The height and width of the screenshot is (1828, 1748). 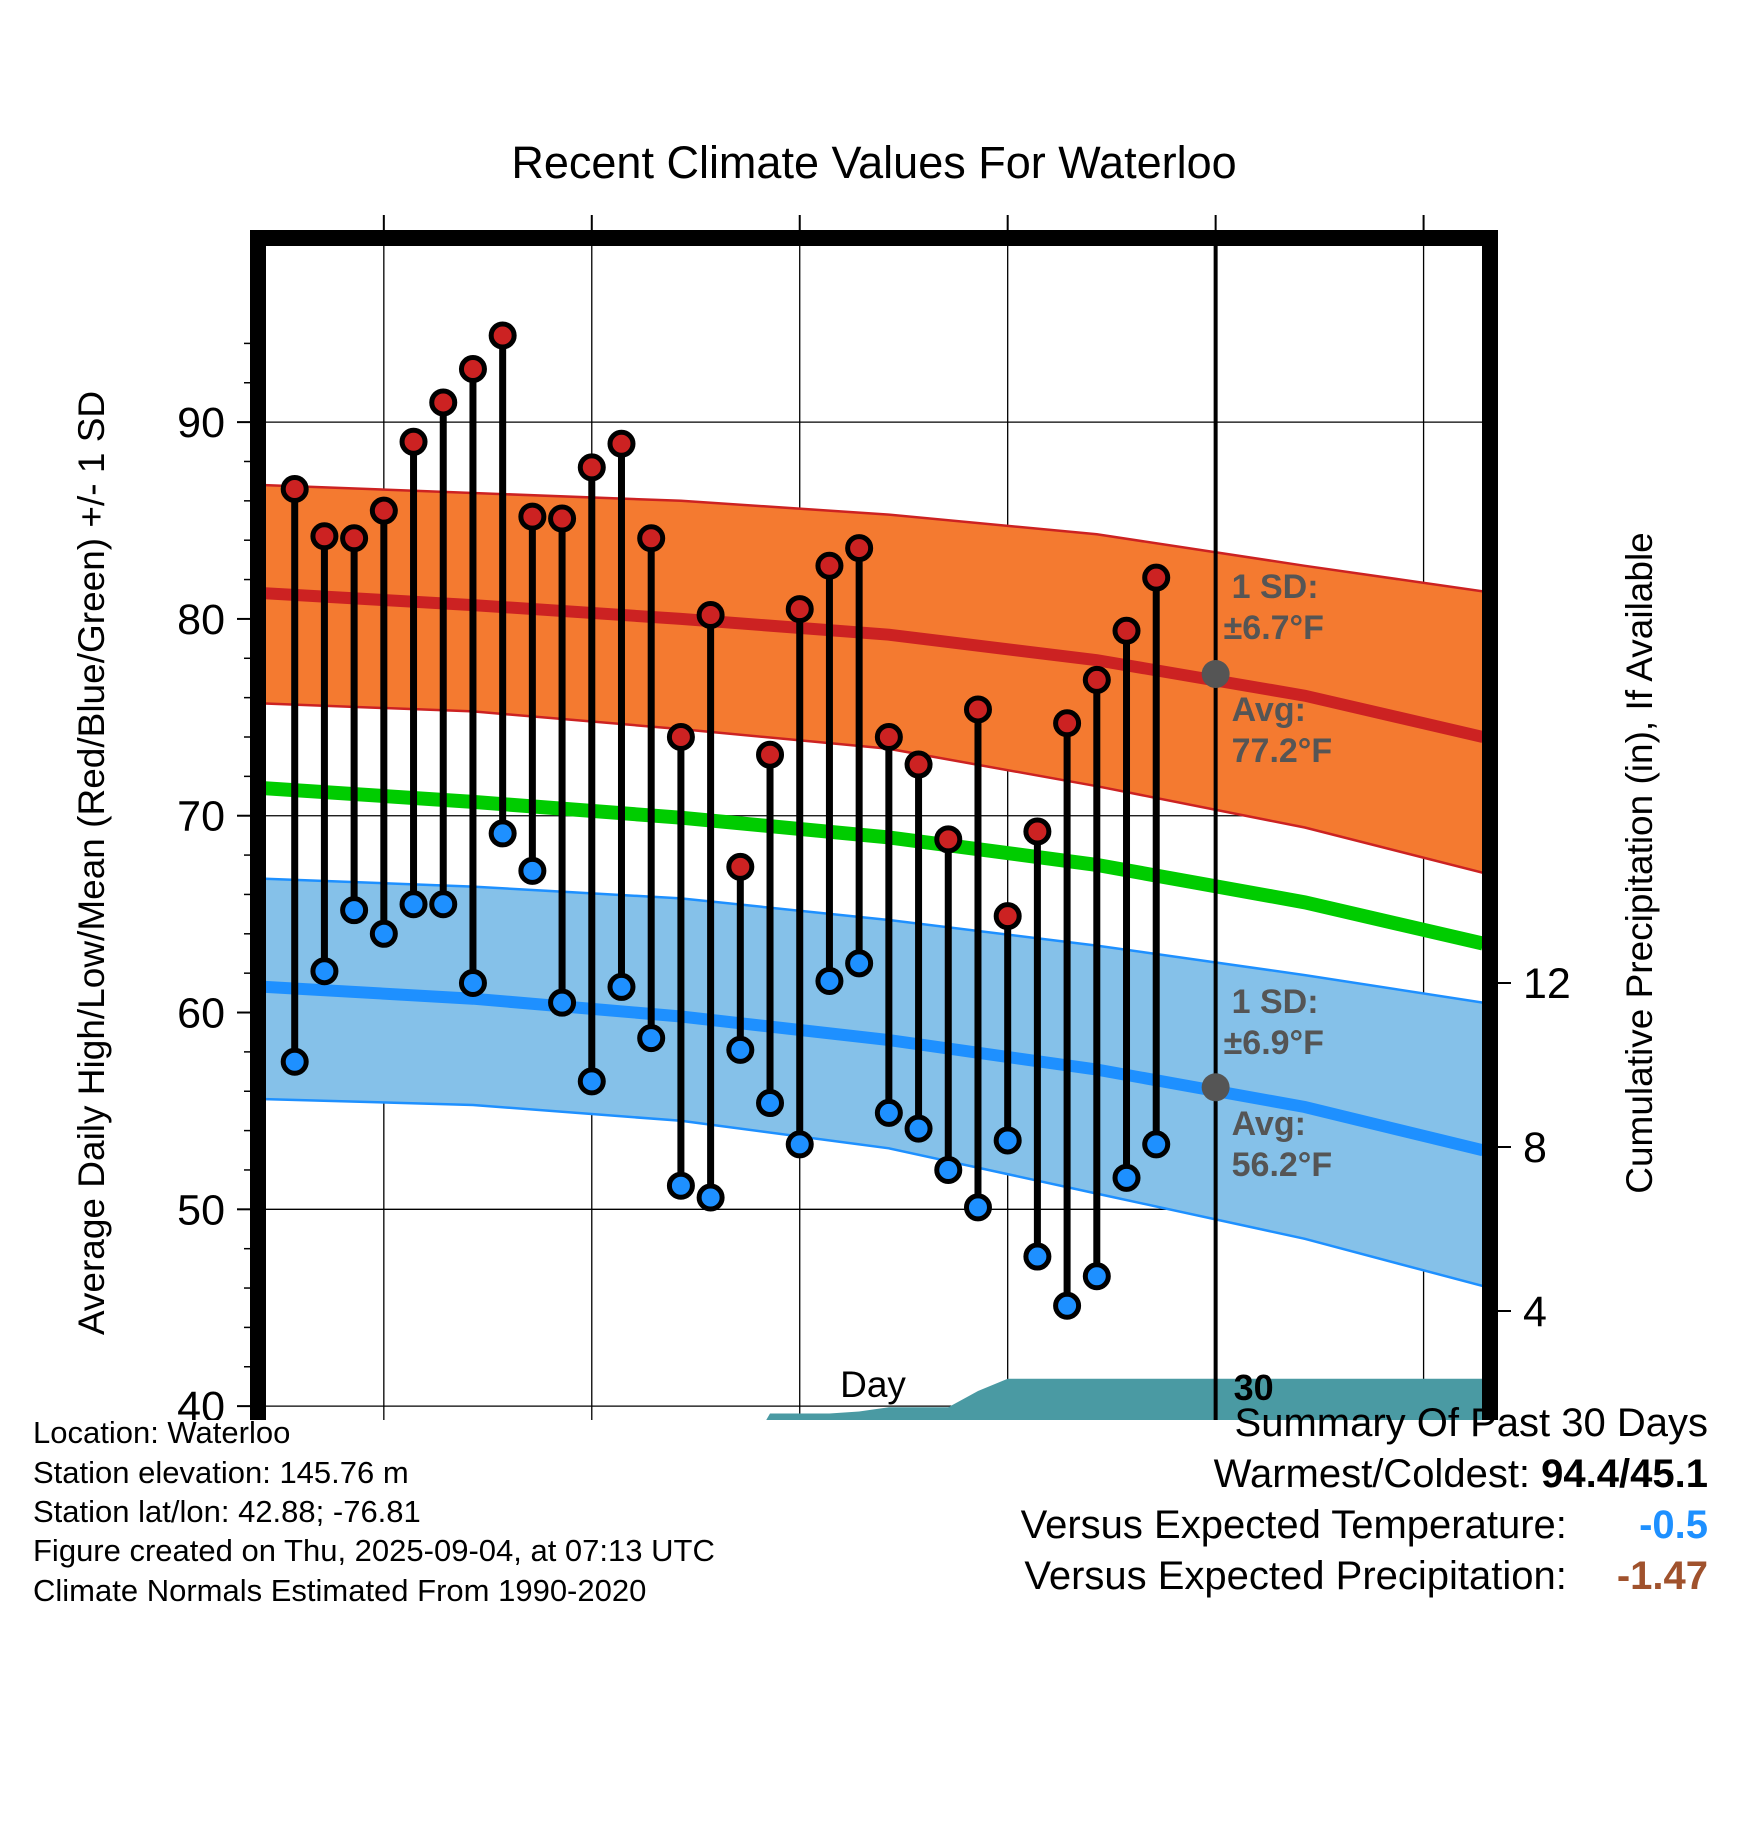 I want to click on days-label-line1: 30, so click(x=1254, y=1387).